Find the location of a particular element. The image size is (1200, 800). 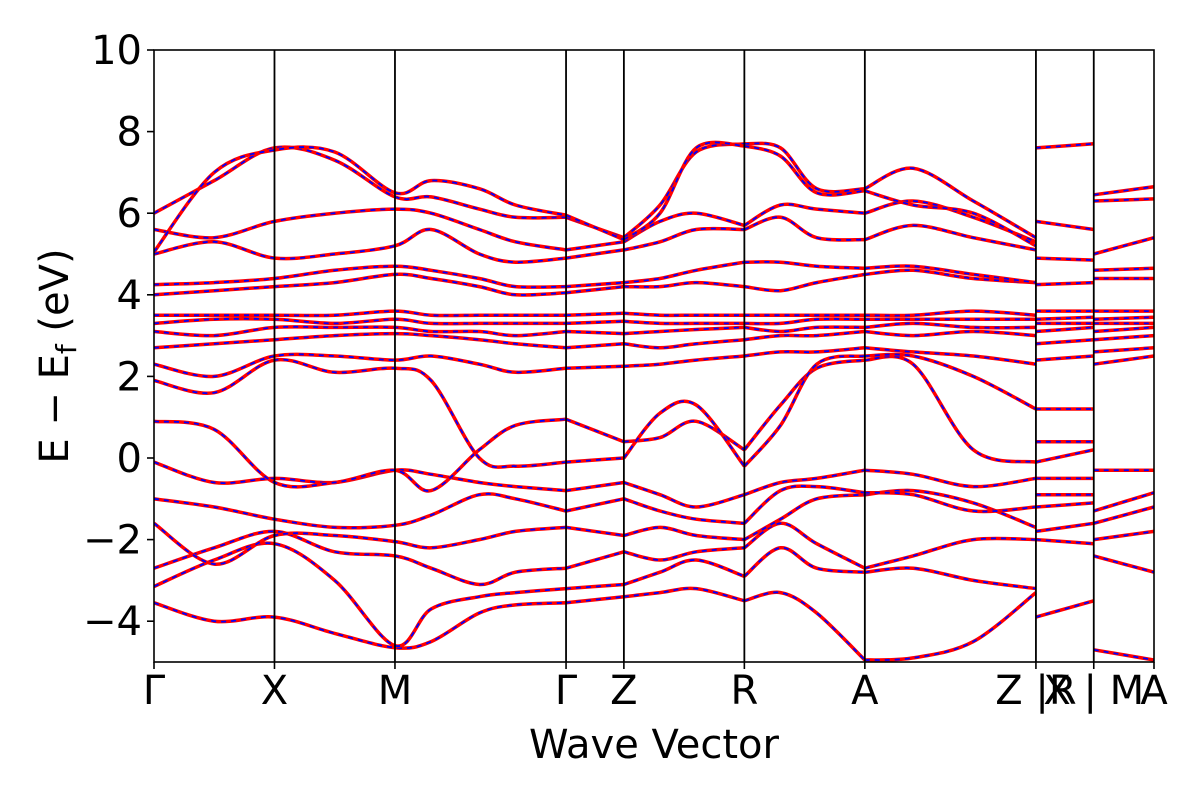

band-dash-s6-b0 is located at coordinates (1123, 654).